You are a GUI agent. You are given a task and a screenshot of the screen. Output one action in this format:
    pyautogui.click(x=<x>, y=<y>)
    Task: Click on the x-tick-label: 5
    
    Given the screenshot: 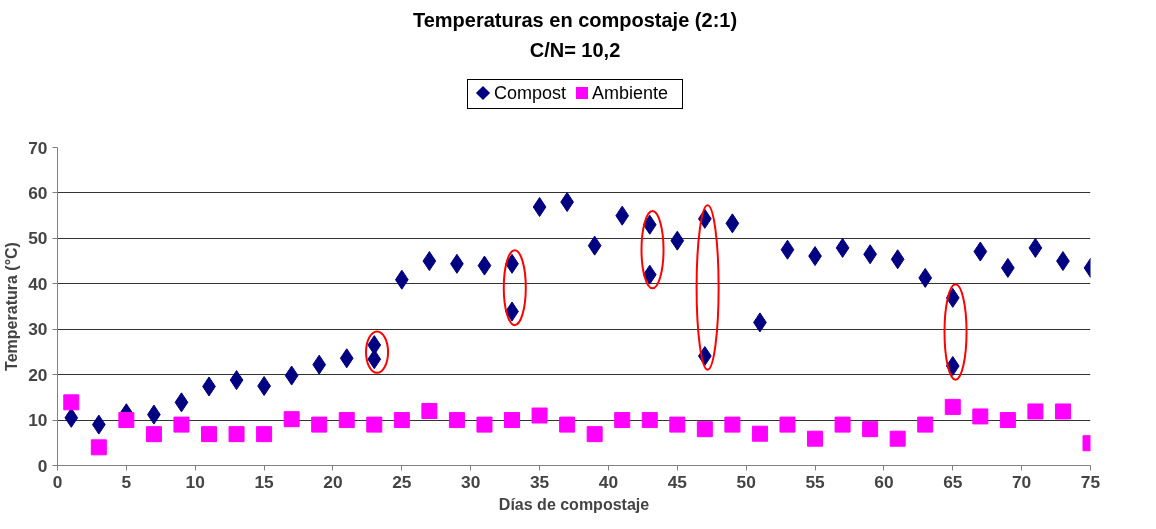 What is the action you would take?
    pyautogui.click(x=126, y=481)
    